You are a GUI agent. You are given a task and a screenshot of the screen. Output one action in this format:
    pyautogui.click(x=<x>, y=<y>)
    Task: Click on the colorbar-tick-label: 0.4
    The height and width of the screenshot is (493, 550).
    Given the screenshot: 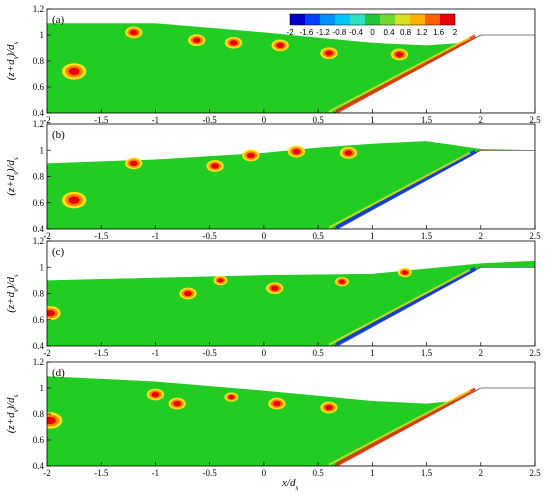 What is the action you would take?
    pyautogui.click(x=389, y=32)
    